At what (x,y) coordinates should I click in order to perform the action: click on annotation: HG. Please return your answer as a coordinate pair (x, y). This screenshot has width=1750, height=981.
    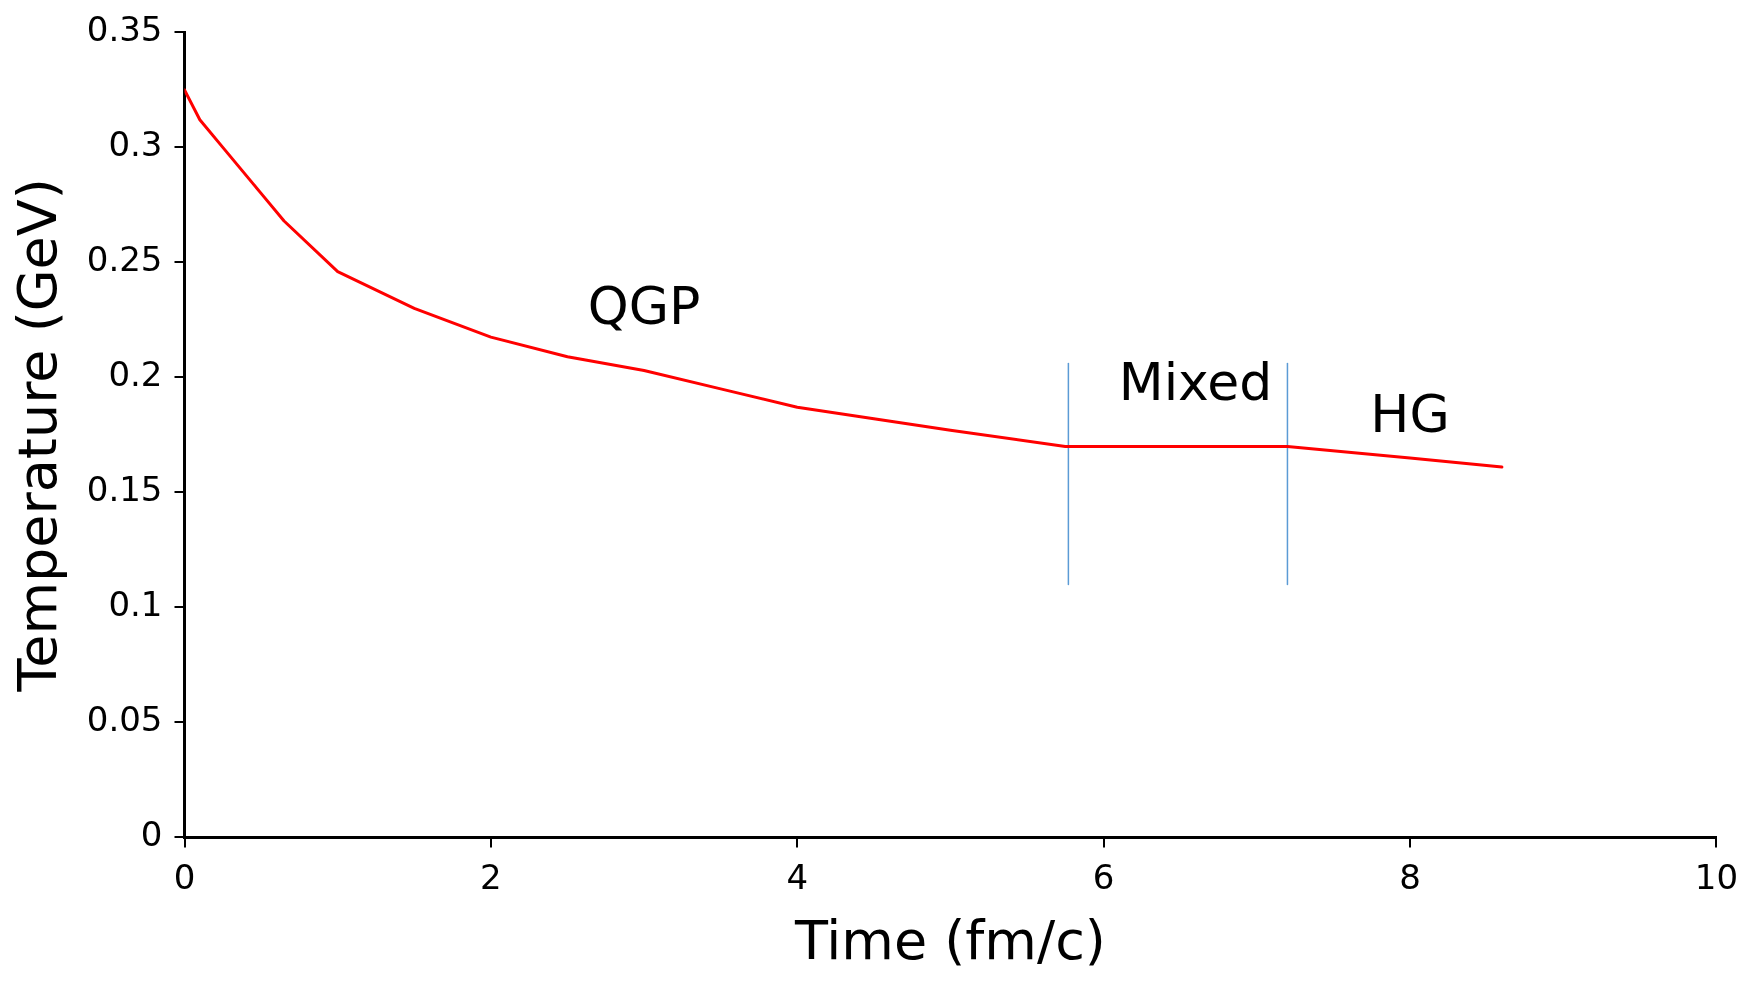
    Looking at the image, I should click on (1410, 414).